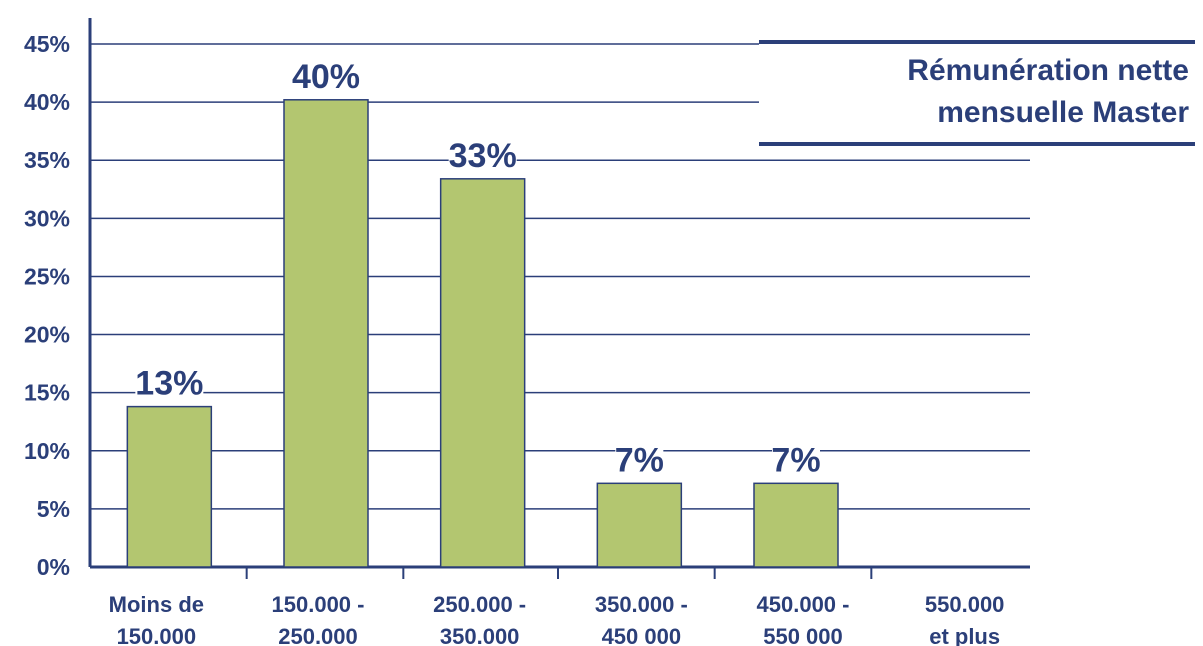 This screenshot has width=1203, height=646. I want to click on x-category-label: 150.000, so click(157, 635).